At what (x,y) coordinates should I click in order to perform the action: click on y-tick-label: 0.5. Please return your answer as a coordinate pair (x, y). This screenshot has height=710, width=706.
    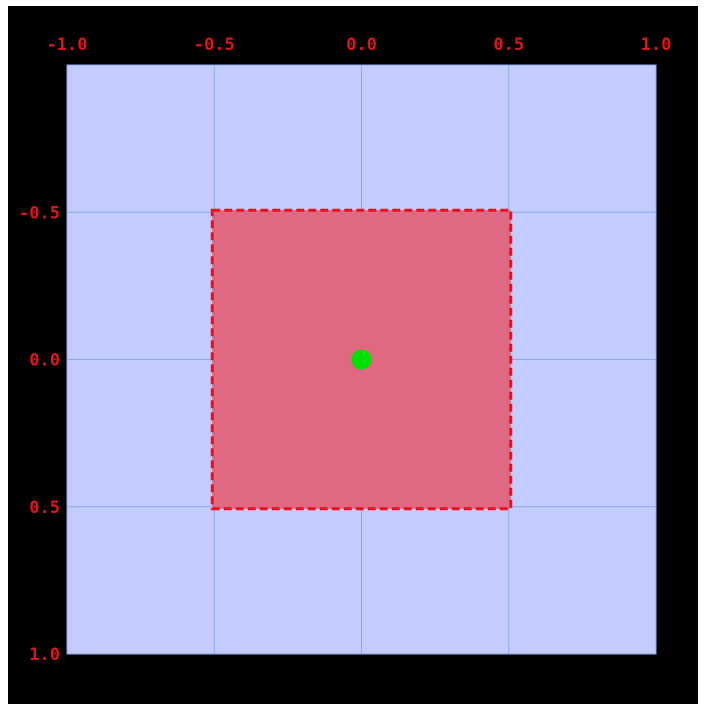
    Looking at the image, I should click on (44, 508).